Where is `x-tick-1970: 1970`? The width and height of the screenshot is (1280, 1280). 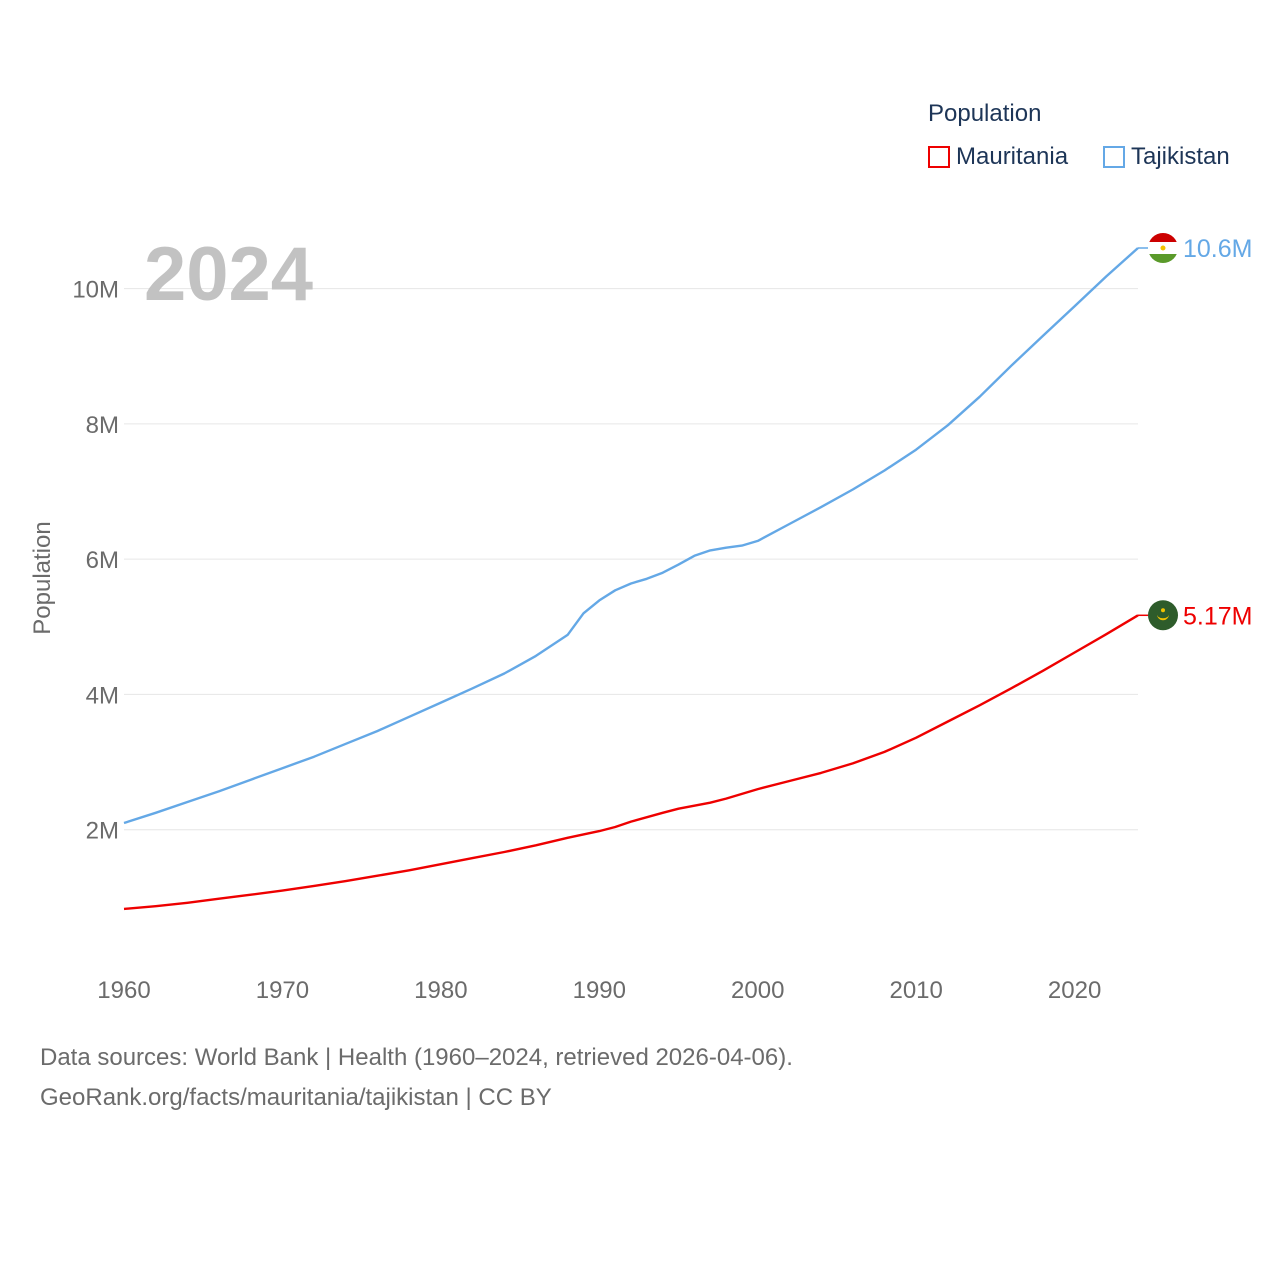
x-tick-1970: 1970 is located at coordinates (282, 990).